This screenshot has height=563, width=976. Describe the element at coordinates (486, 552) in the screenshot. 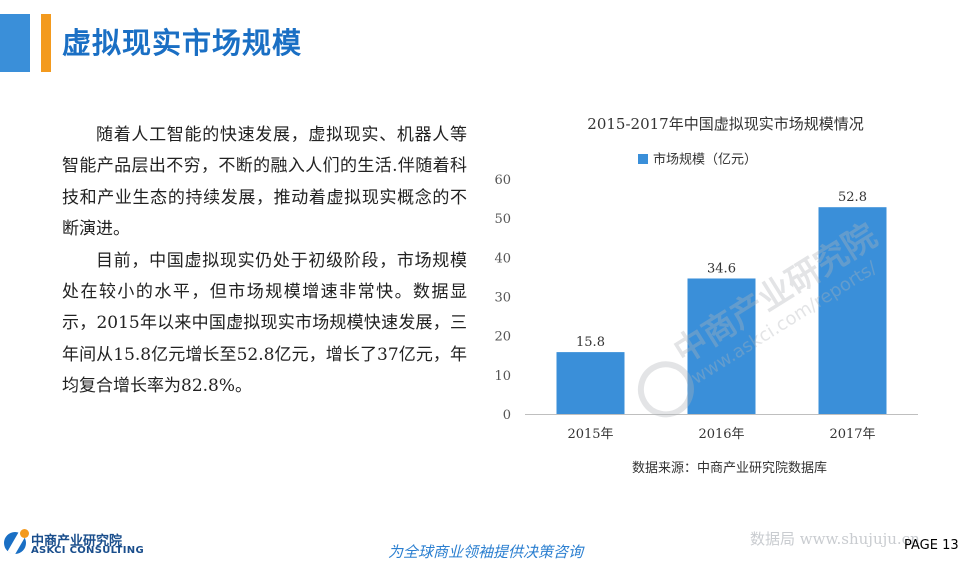

I see `slogan: 为全球商业领袖提供决策咨询` at that location.